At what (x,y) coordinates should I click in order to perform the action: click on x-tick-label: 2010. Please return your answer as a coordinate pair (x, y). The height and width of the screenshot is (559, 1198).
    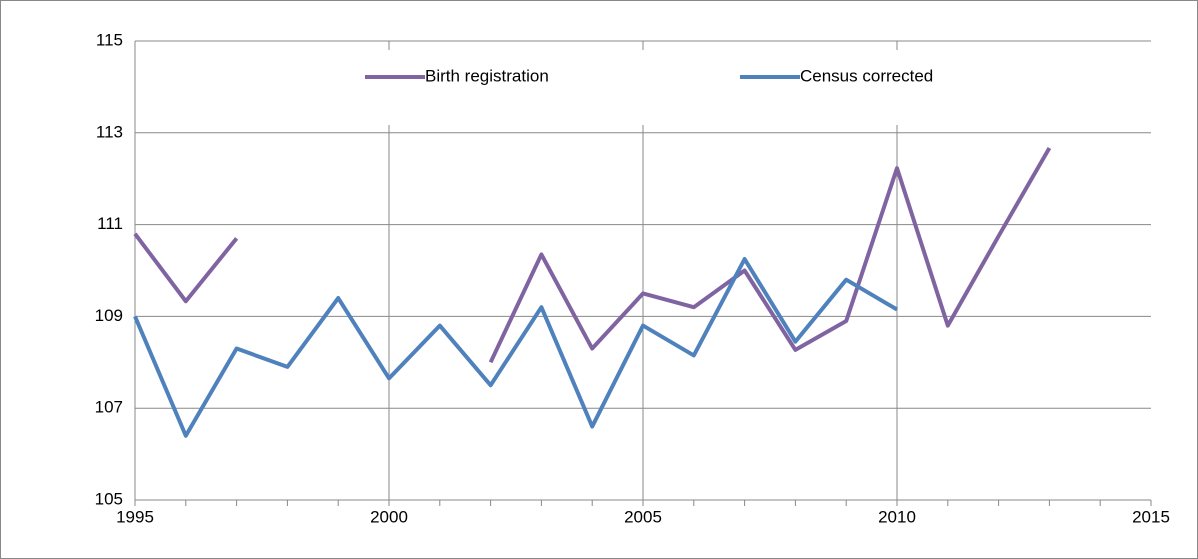
    Looking at the image, I should click on (897, 516).